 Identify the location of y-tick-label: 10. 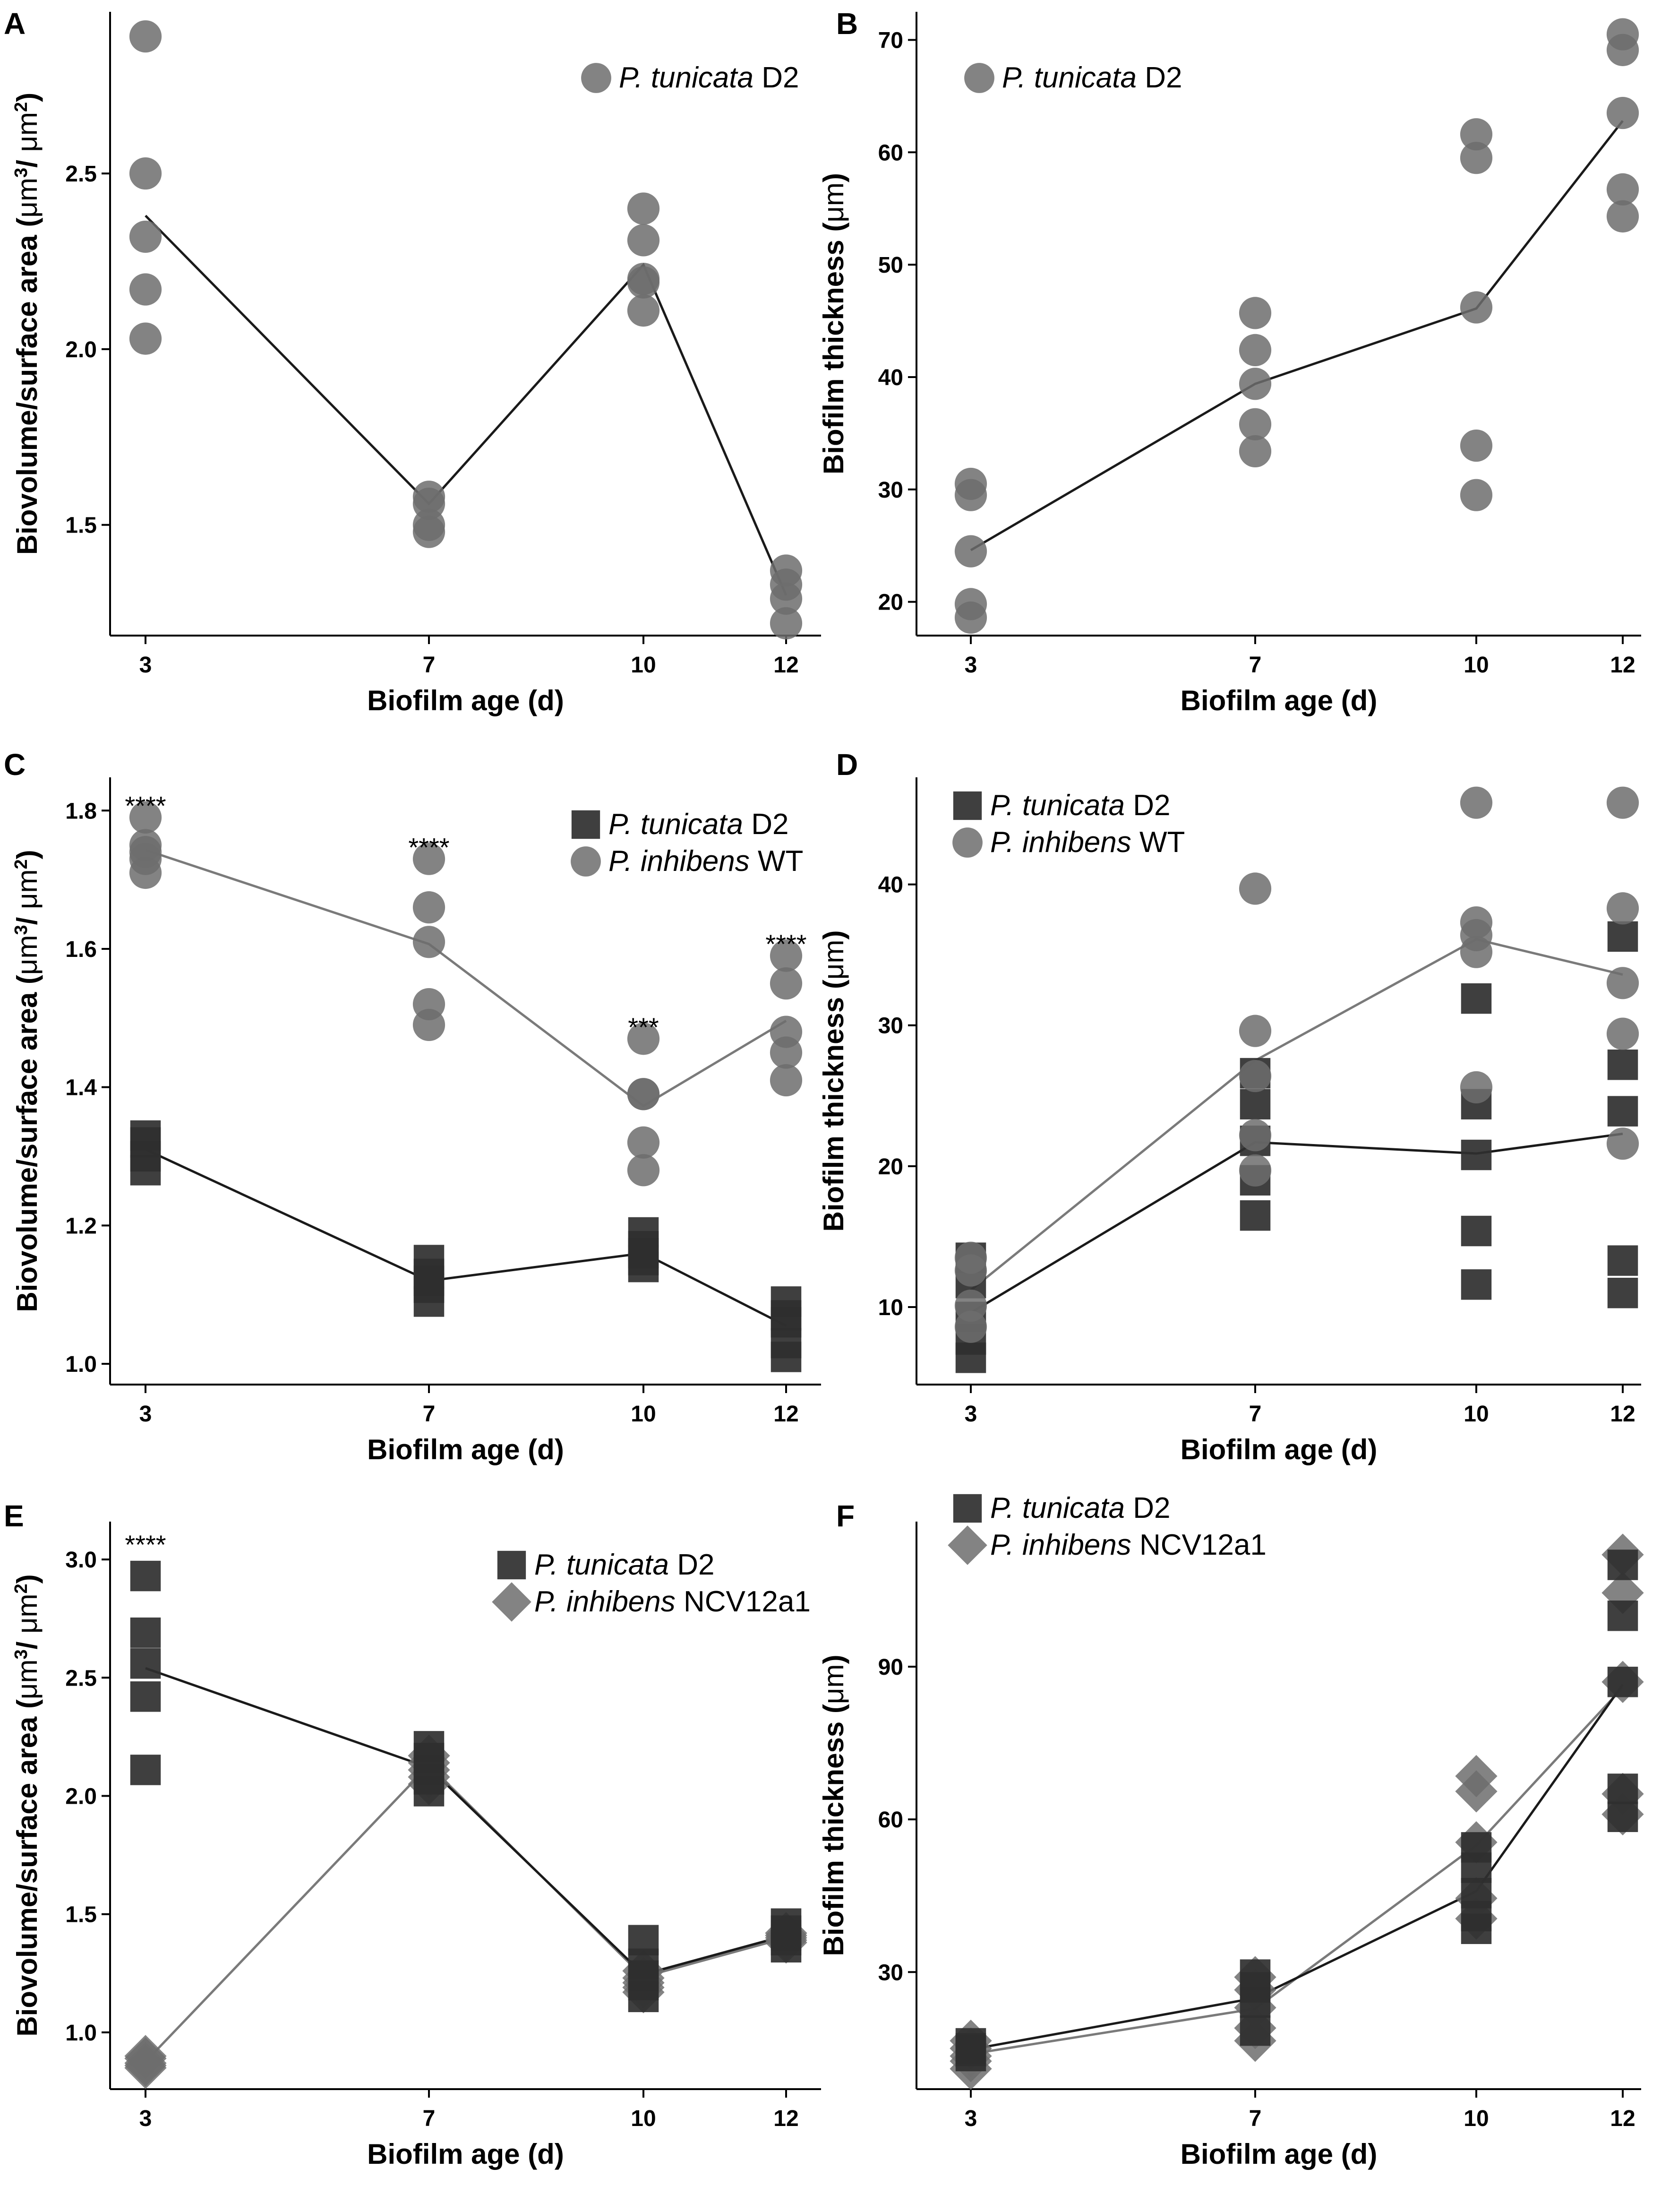
(890, 1307).